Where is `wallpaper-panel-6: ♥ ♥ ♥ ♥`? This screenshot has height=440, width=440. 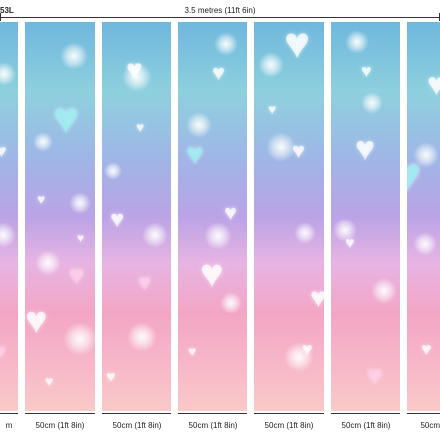 wallpaper-panel-6: ♥ ♥ ♥ ♥ is located at coordinates (365, 216).